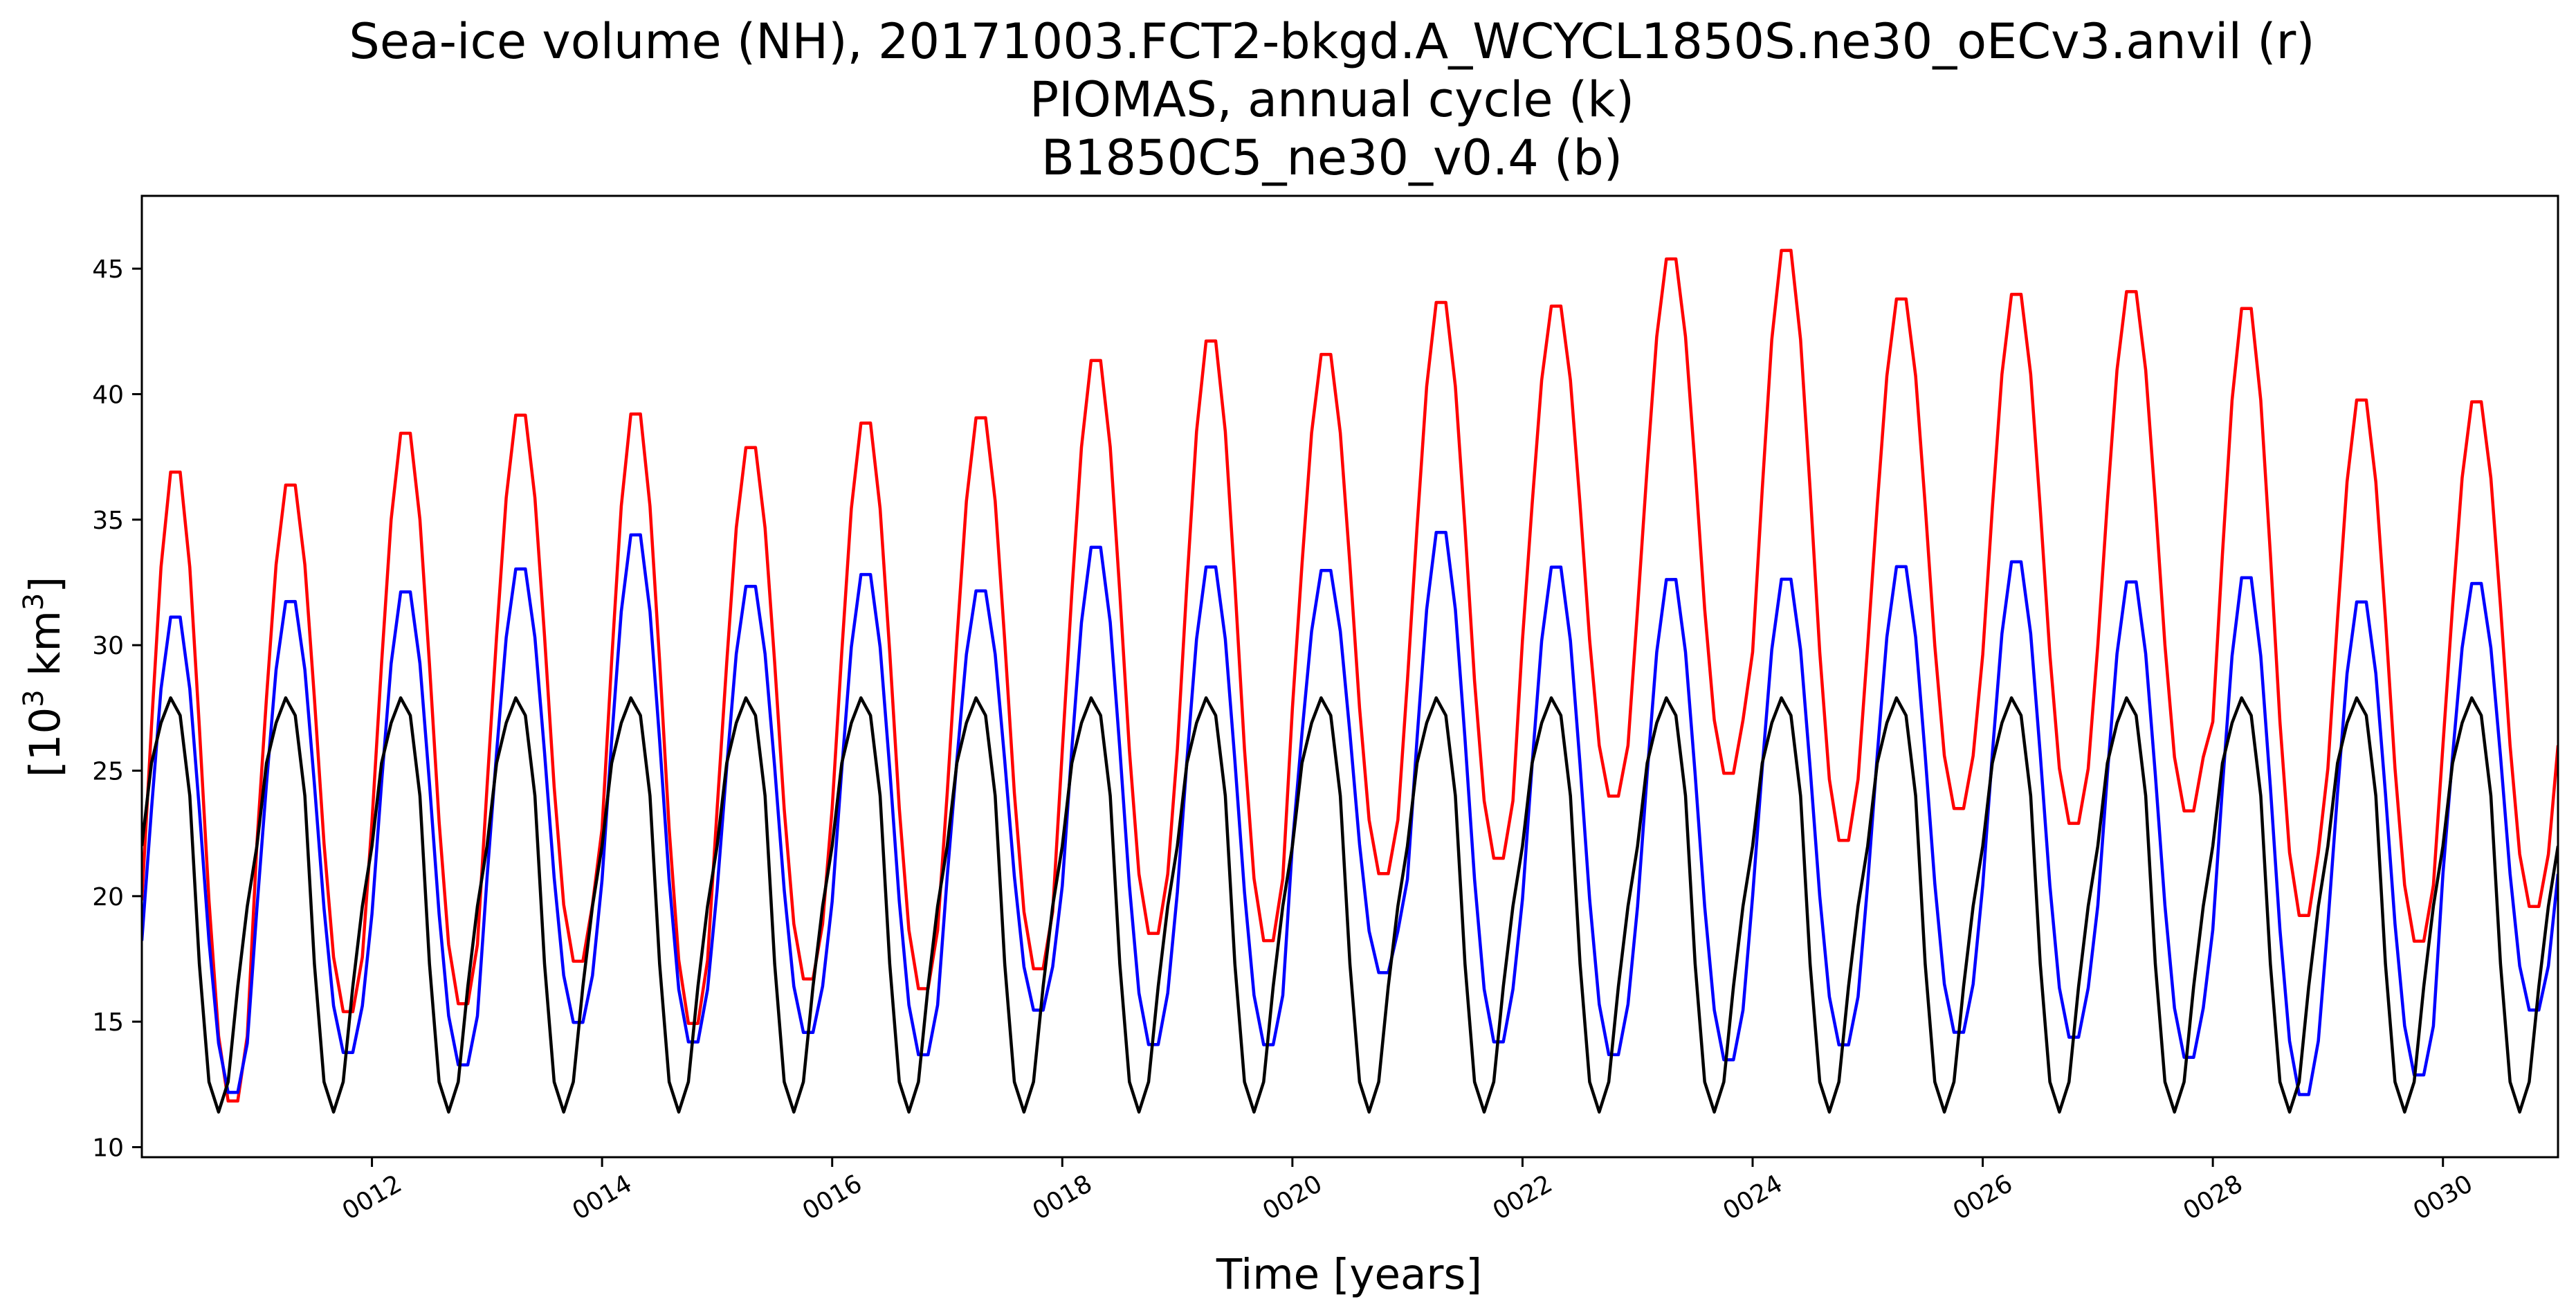  What do you see at coordinates (108, 646) in the screenshot?
I see `y-tick-label: 30` at bounding box center [108, 646].